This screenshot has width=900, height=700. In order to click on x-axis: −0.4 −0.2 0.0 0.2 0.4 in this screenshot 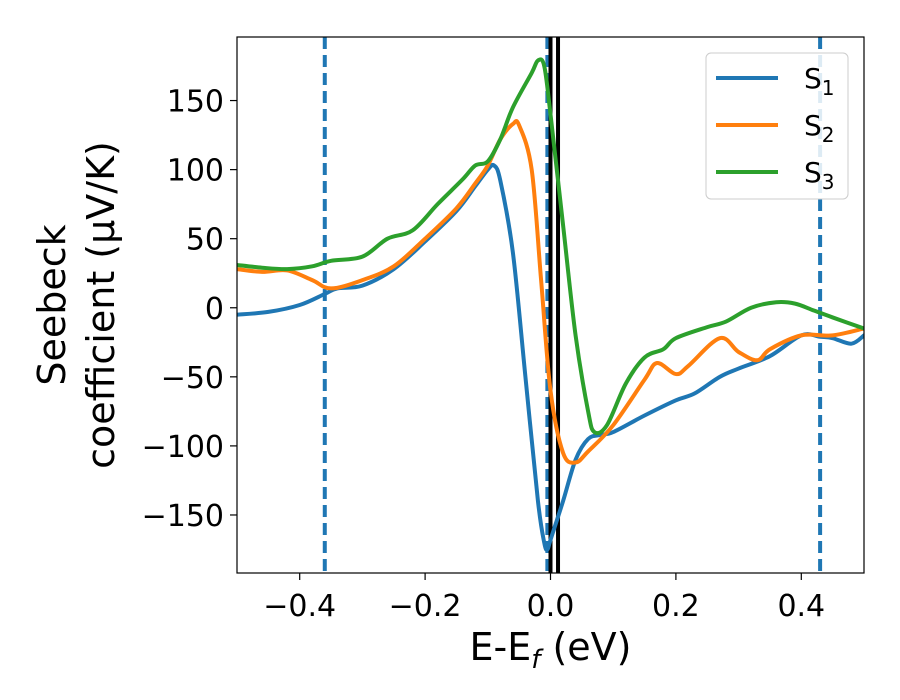, I will do `click(544, 598)`.